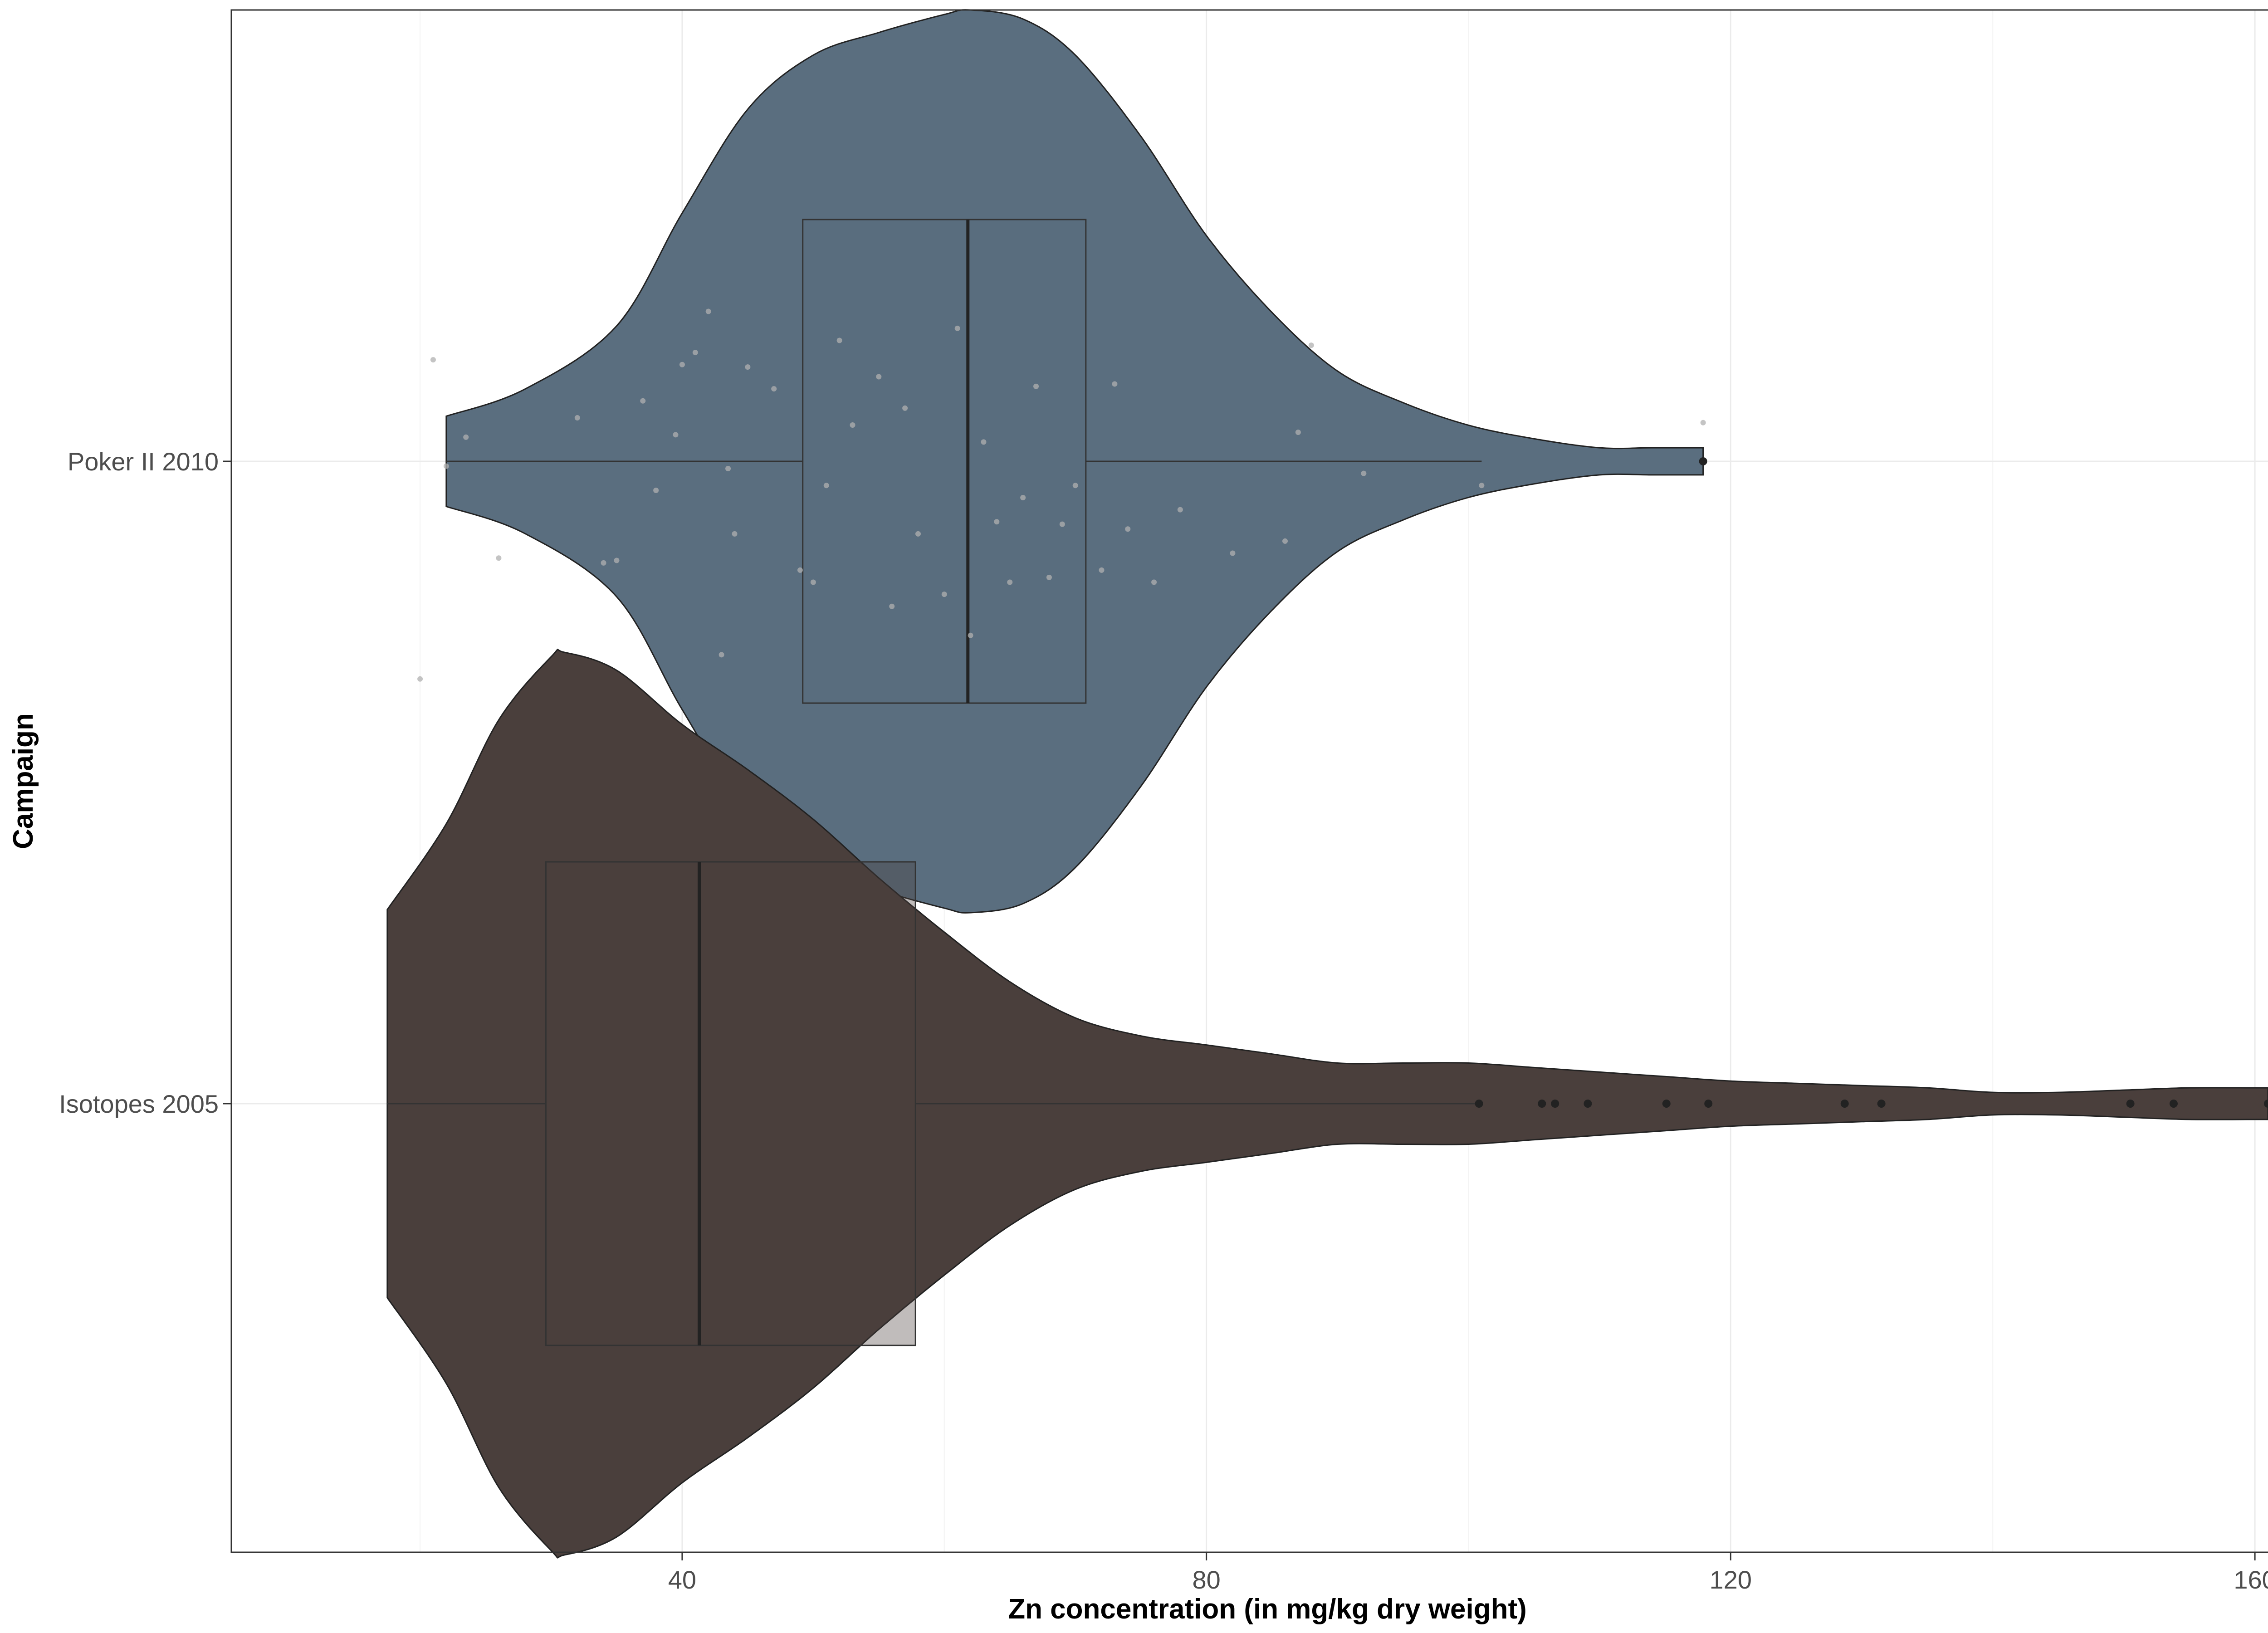 The width and height of the screenshot is (2268, 1633). I want to click on x-axis-title: Zn concentration (in mg/kg dry weight), so click(1268, 1609).